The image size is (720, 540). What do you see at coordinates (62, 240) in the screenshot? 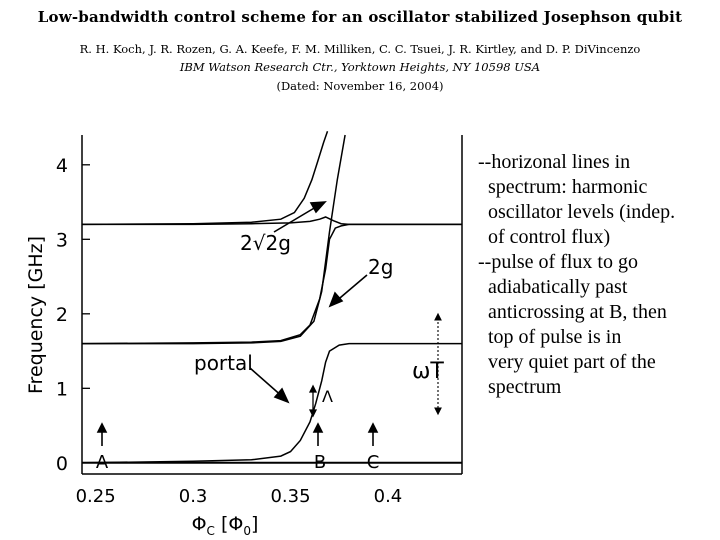
I see `y-tick-label: 3` at bounding box center [62, 240].